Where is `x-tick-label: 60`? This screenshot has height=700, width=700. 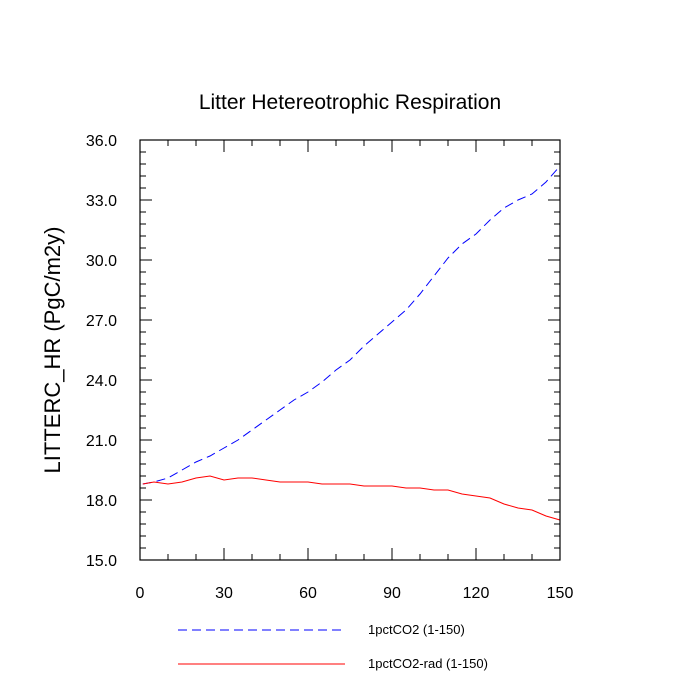
x-tick-label: 60 is located at coordinates (308, 593).